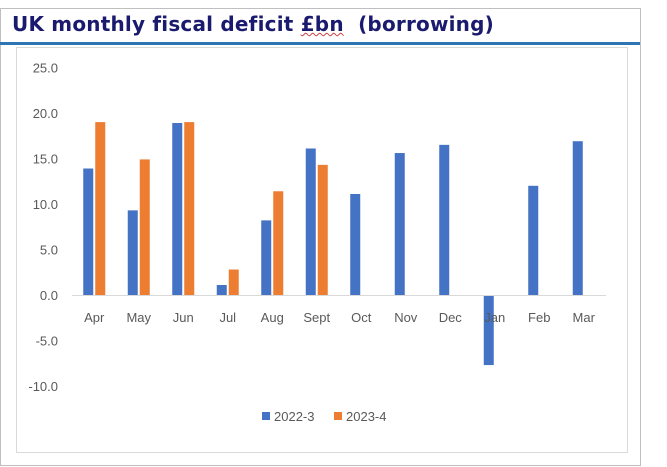  What do you see at coordinates (45, 204) in the screenshot?
I see `y-tick-label: 10.0` at bounding box center [45, 204].